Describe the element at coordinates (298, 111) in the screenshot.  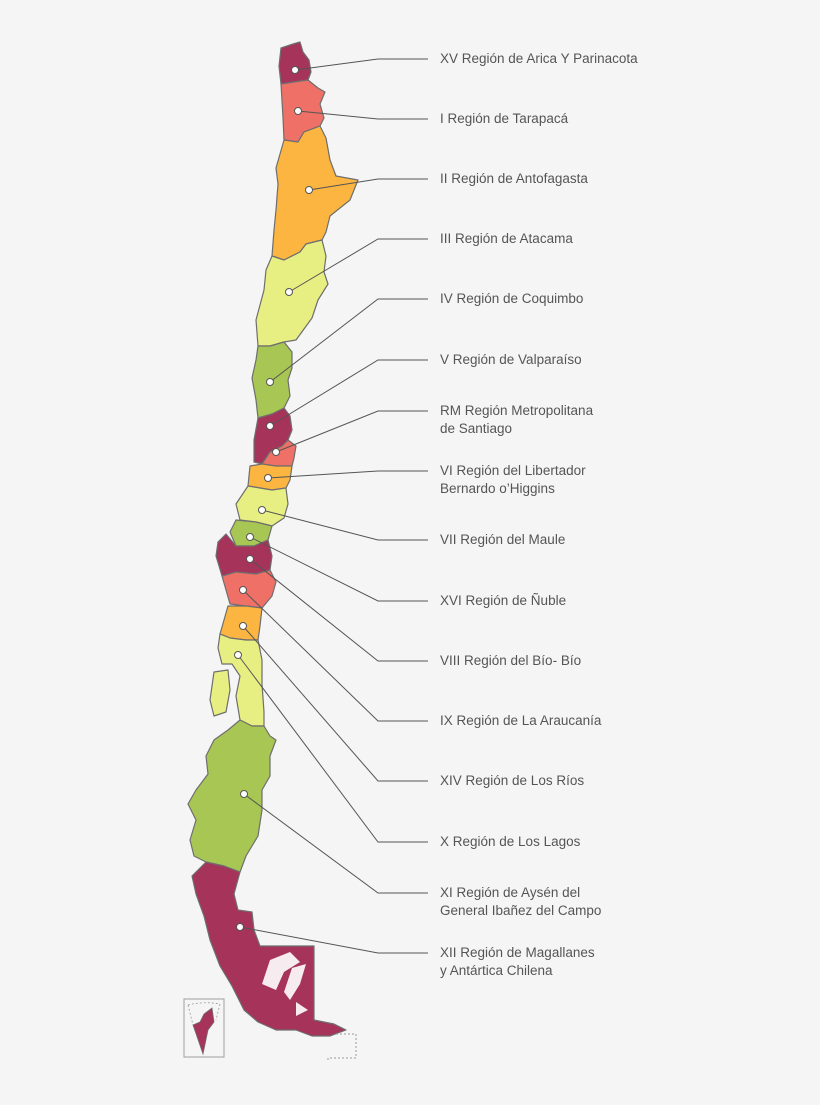
I see `region-marker-i` at that location.